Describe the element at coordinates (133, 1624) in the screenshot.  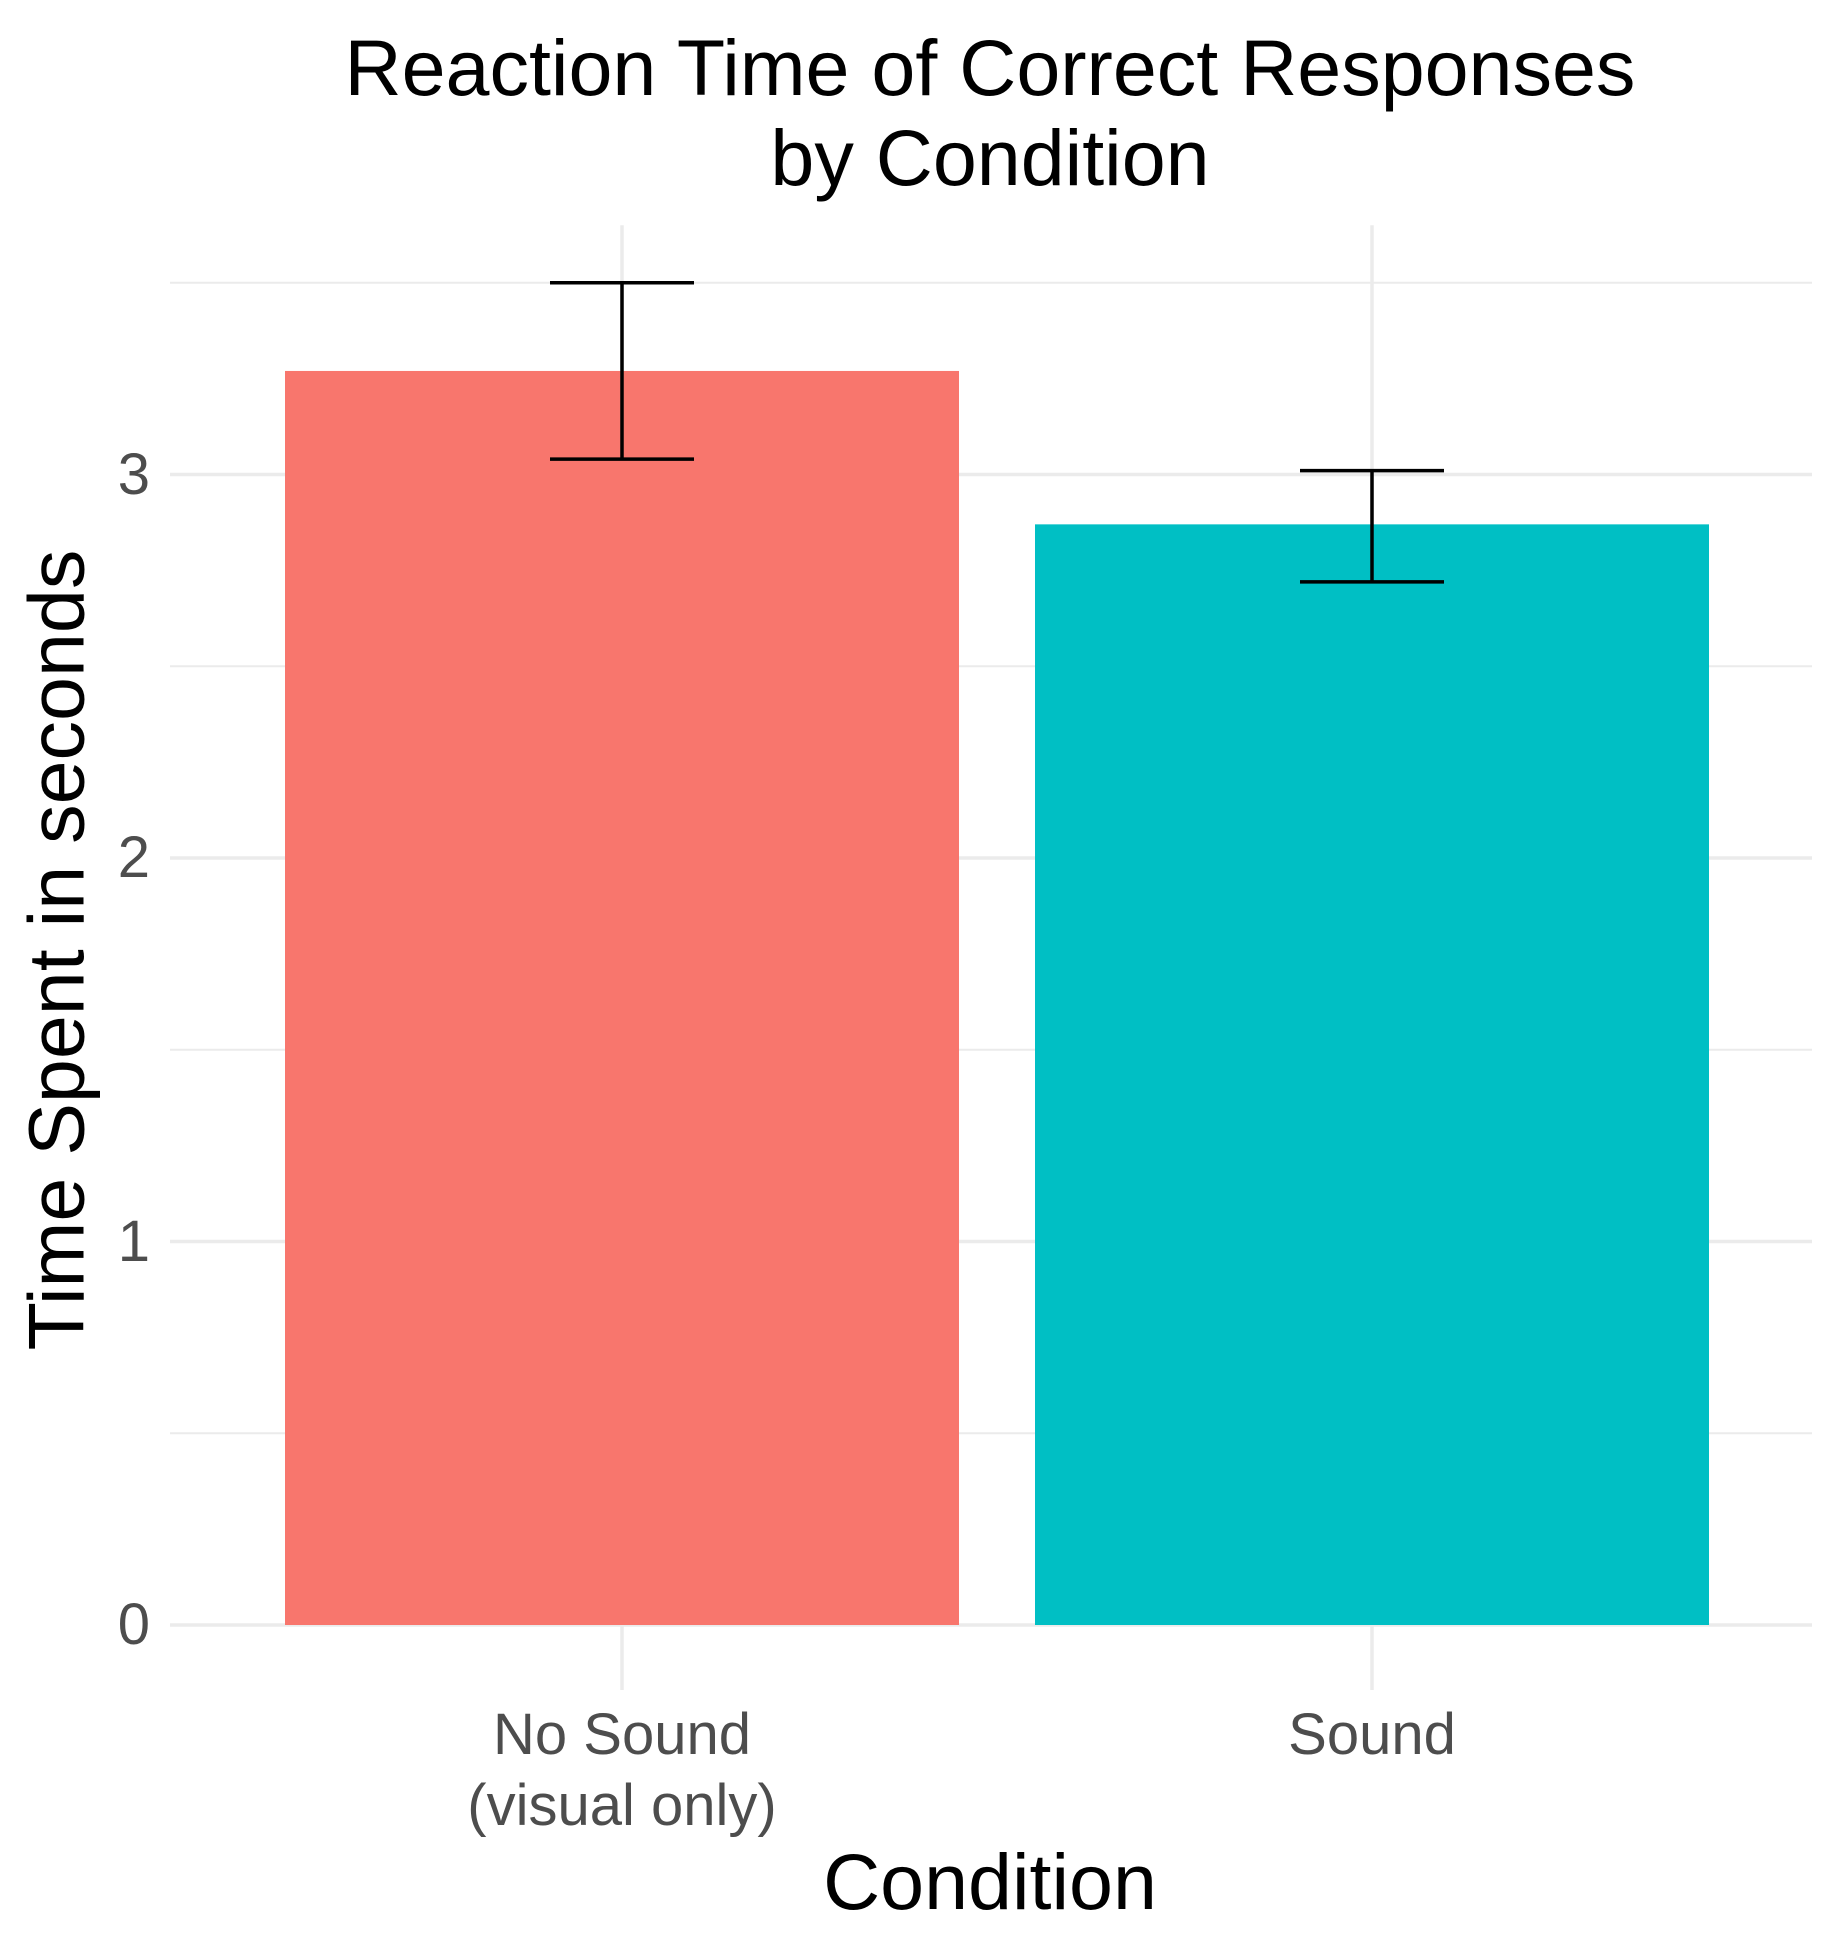
I see `y-tick-label: 0` at that location.